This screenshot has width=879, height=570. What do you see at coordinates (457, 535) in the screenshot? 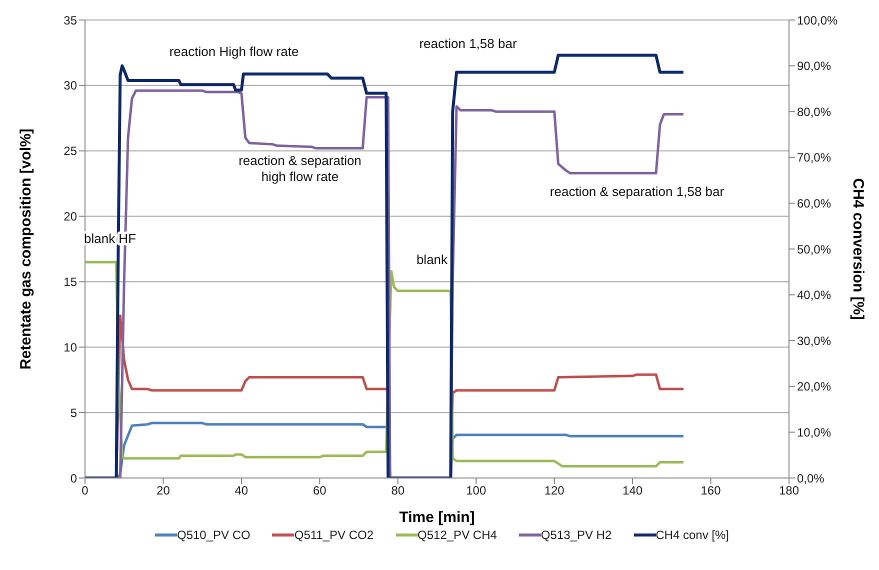
I see `legend-label: Q512_PV CH4` at bounding box center [457, 535].